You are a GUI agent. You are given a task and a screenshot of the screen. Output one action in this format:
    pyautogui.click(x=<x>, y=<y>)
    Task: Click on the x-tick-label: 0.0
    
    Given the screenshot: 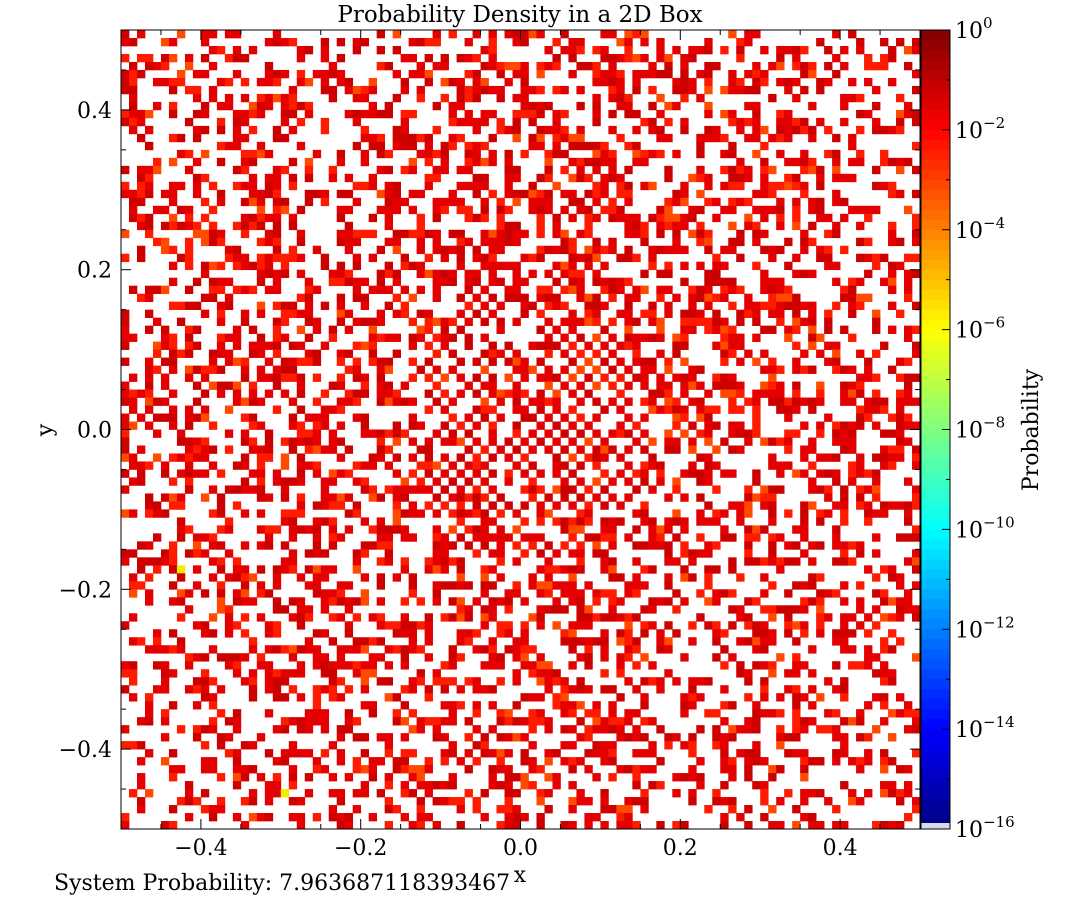 What is the action you would take?
    pyautogui.click(x=520, y=848)
    